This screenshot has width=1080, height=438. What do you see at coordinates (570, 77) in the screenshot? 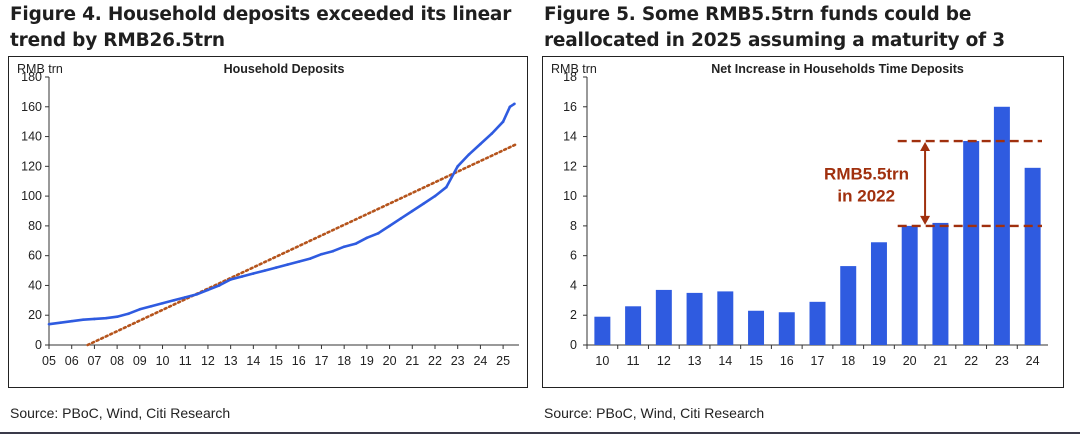
I see `y-tick-label: 18` at bounding box center [570, 77].